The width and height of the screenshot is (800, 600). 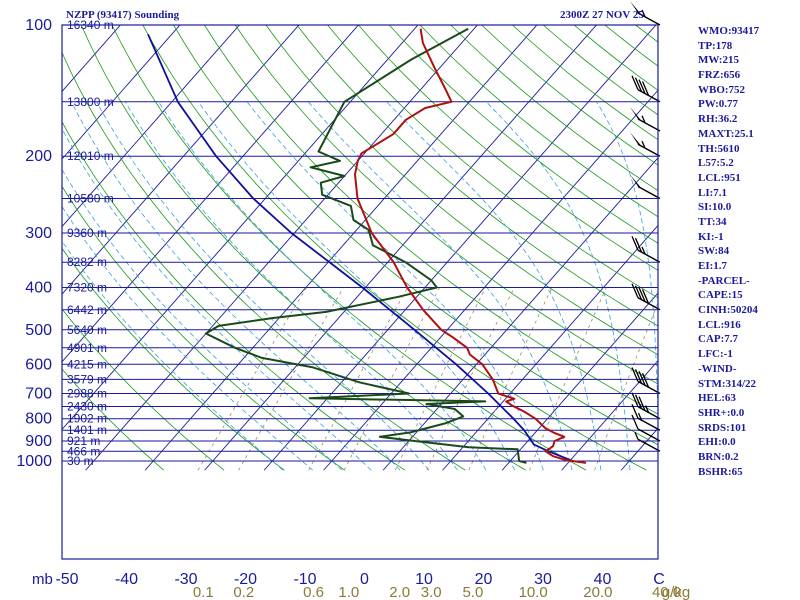 I want to click on index-item: WMO:93417, so click(x=729, y=31).